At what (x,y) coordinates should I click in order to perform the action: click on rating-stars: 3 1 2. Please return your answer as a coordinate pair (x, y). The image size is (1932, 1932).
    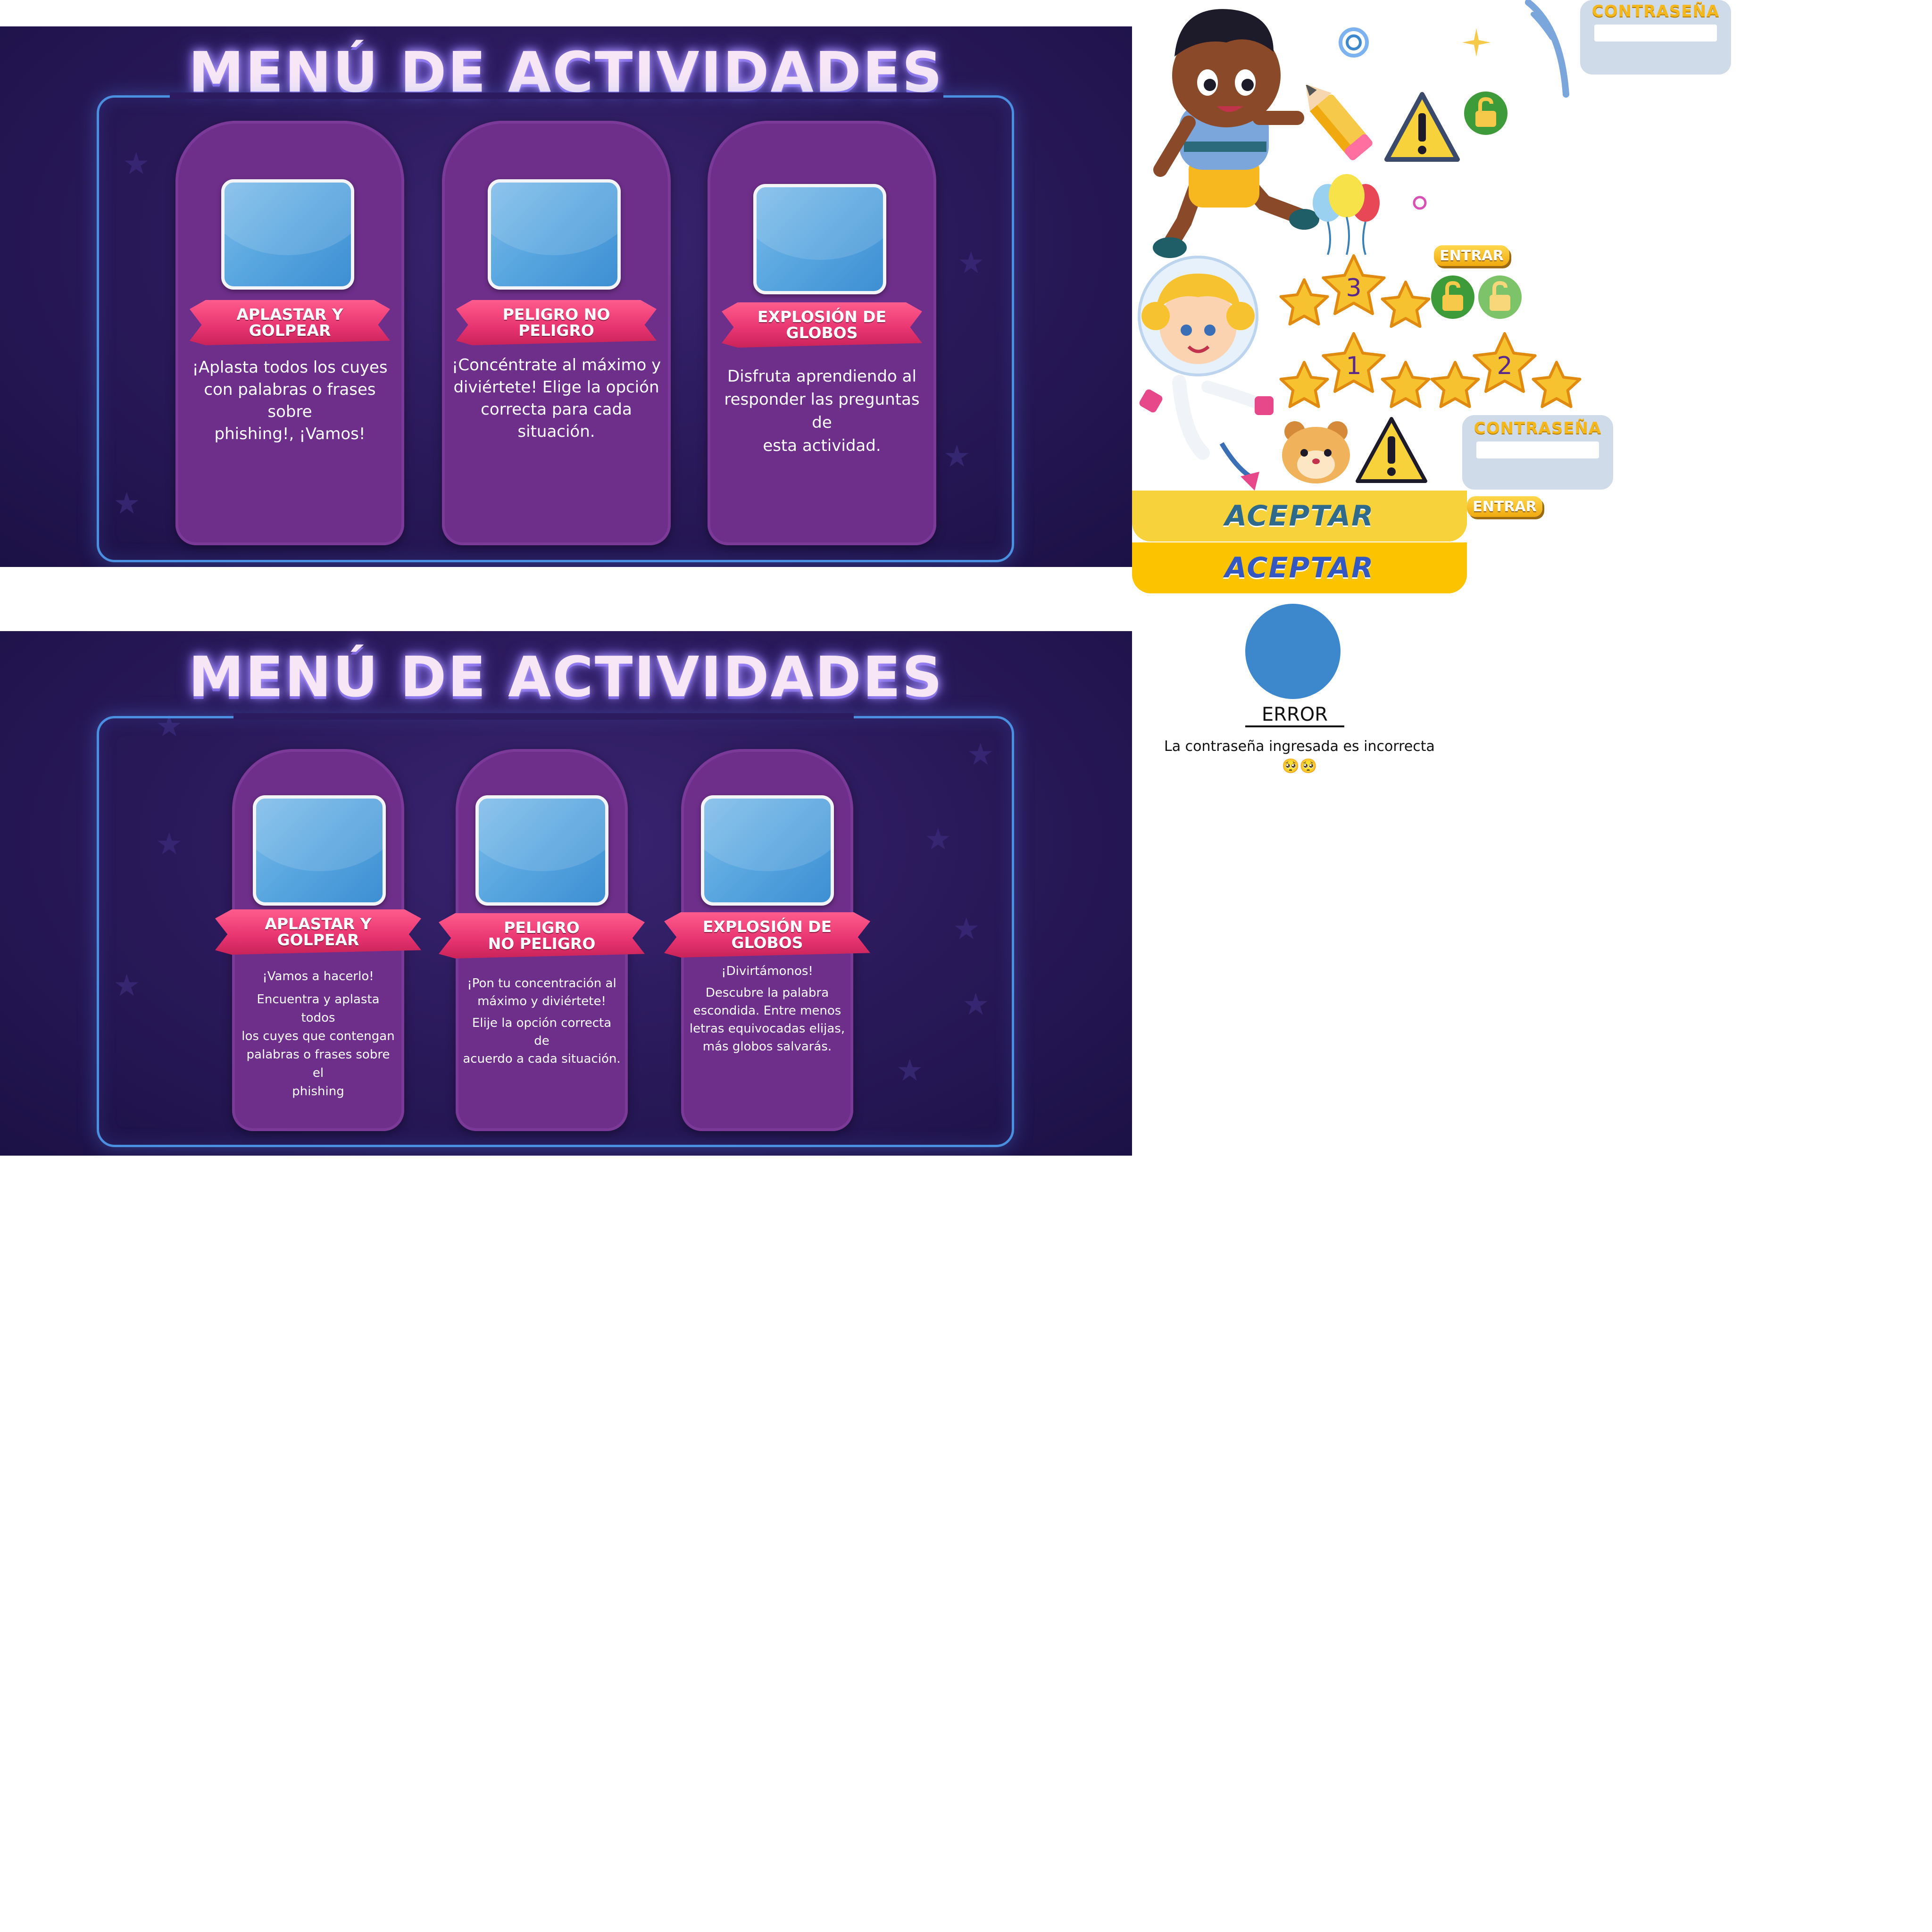
    Looking at the image, I should click on (1430, 331).